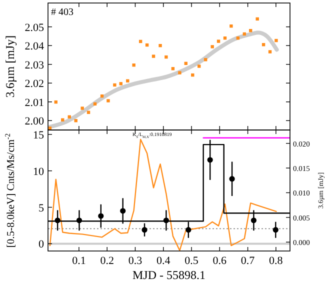 This screenshot has height=286, width=327. I want to click on y-tick-label: 2.03, so click(34, 65).